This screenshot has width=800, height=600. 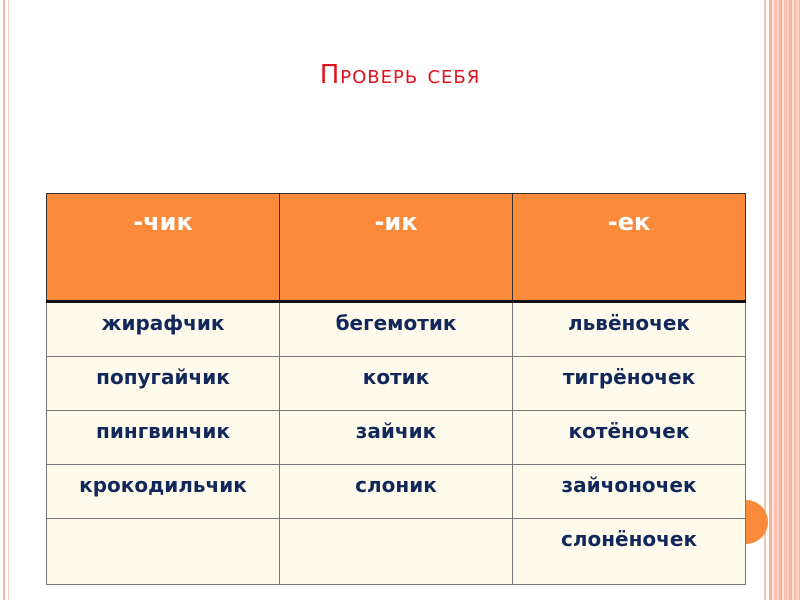 I want to click on right-stripe-gap, so click(x=767, y=300).